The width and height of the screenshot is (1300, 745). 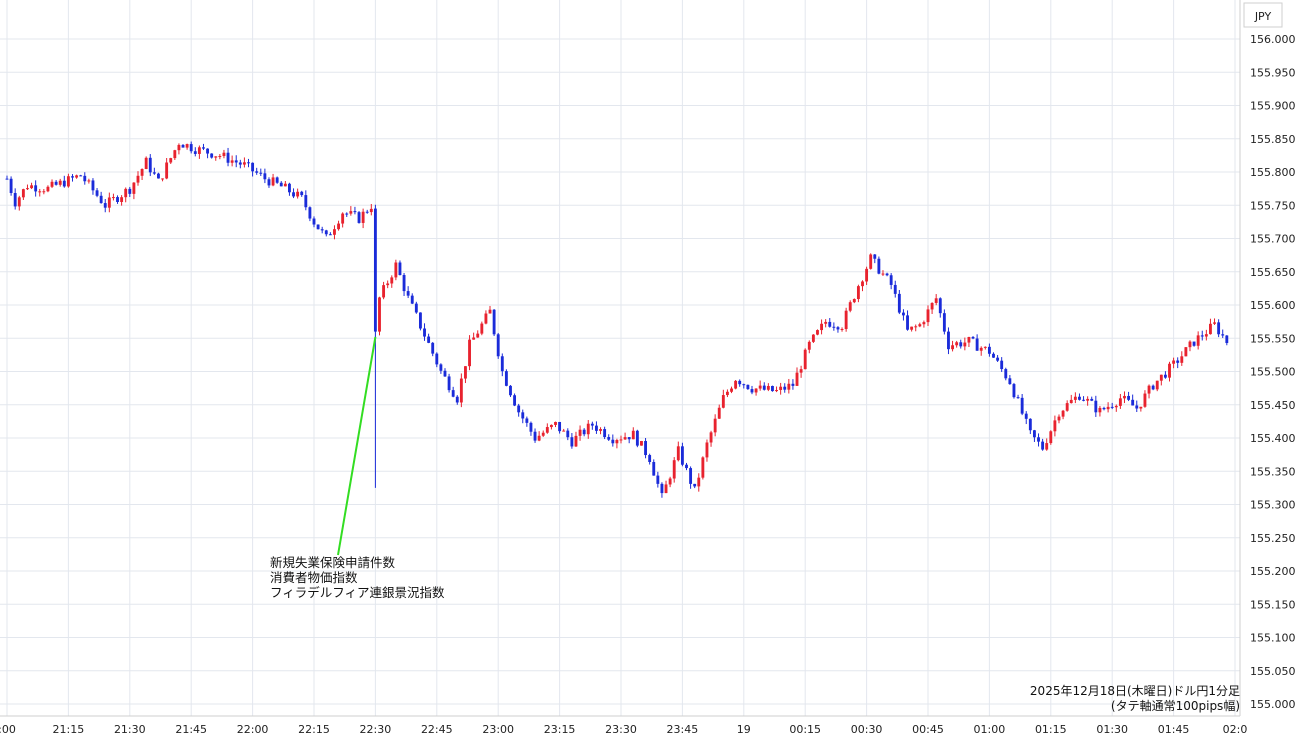 I want to click on currency-box, so click(x=1263, y=15).